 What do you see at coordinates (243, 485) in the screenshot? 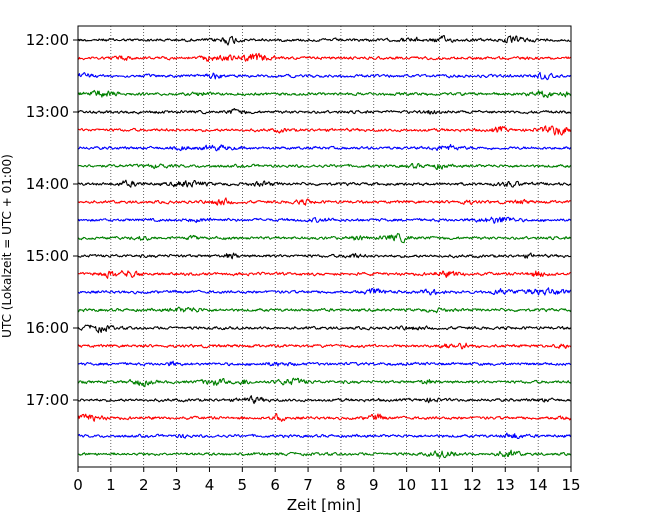
I see `x-tick-label: 5` at bounding box center [243, 485].